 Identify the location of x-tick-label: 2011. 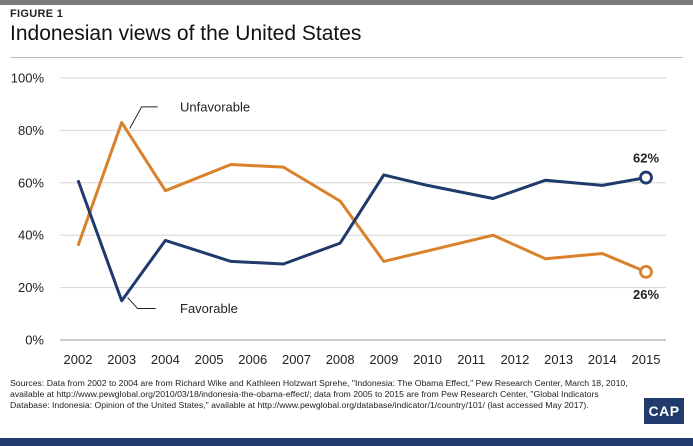
(471, 359).